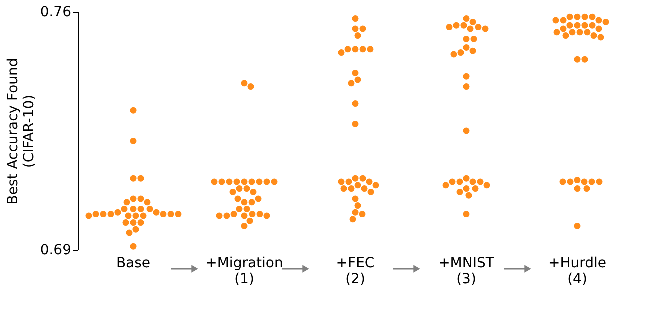 This screenshot has width=648, height=331. What do you see at coordinates (133, 264) in the screenshot?
I see `x-tick-label: Base` at bounding box center [133, 264].